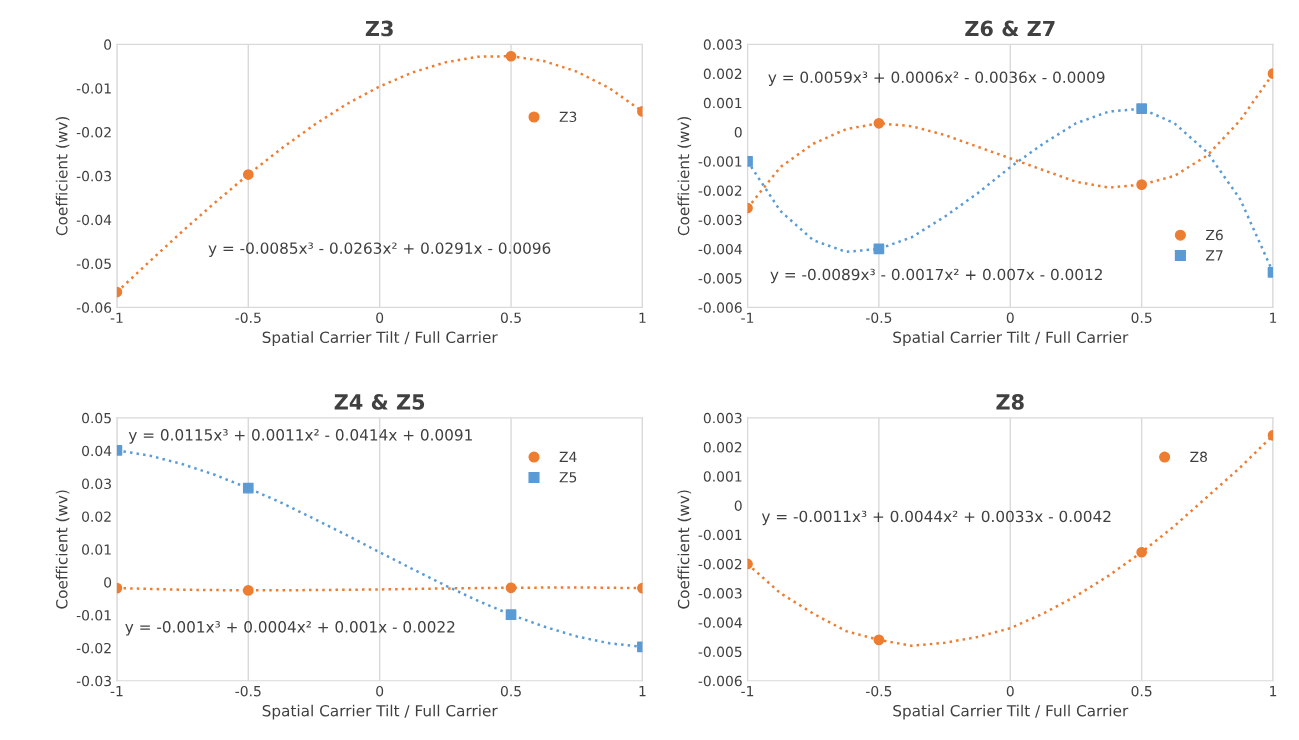 The image size is (1299, 740). What do you see at coordinates (1214, 235) in the screenshot?
I see `legend-label: Z6` at bounding box center [1214, 235].